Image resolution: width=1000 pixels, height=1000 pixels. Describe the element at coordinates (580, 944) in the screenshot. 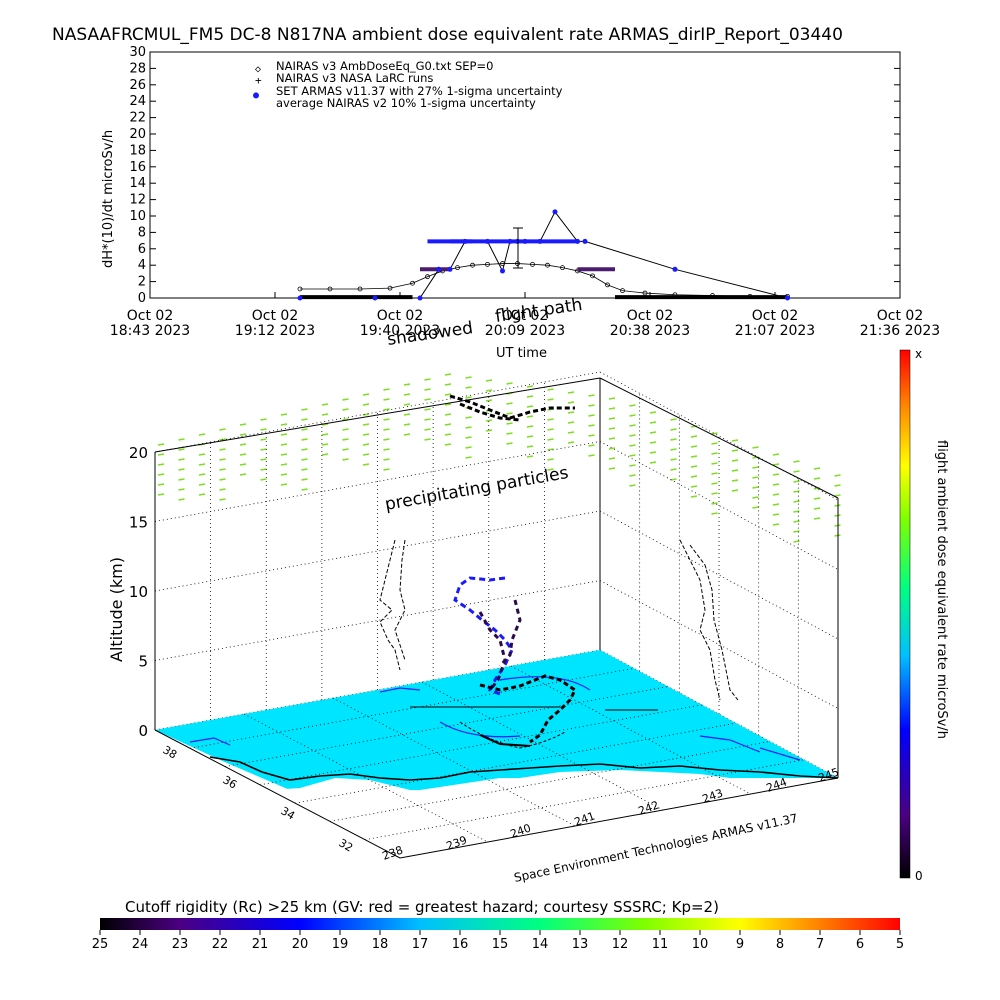

I see `rigidity-tick-label: 13` at that location.